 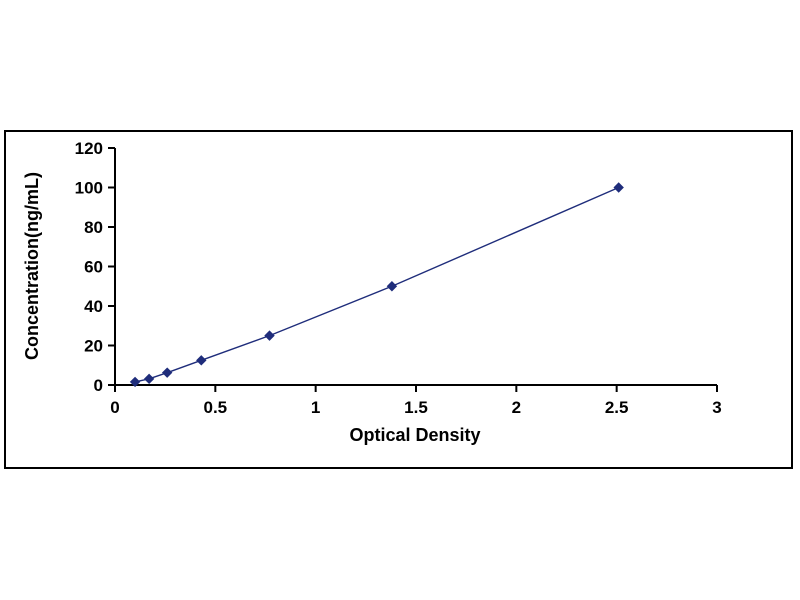 What do you see at coordinates (32, 266) in the screenshot?
I see `y-axis-label: Concentration(ng/mL)` at bounding box center [32, 266].